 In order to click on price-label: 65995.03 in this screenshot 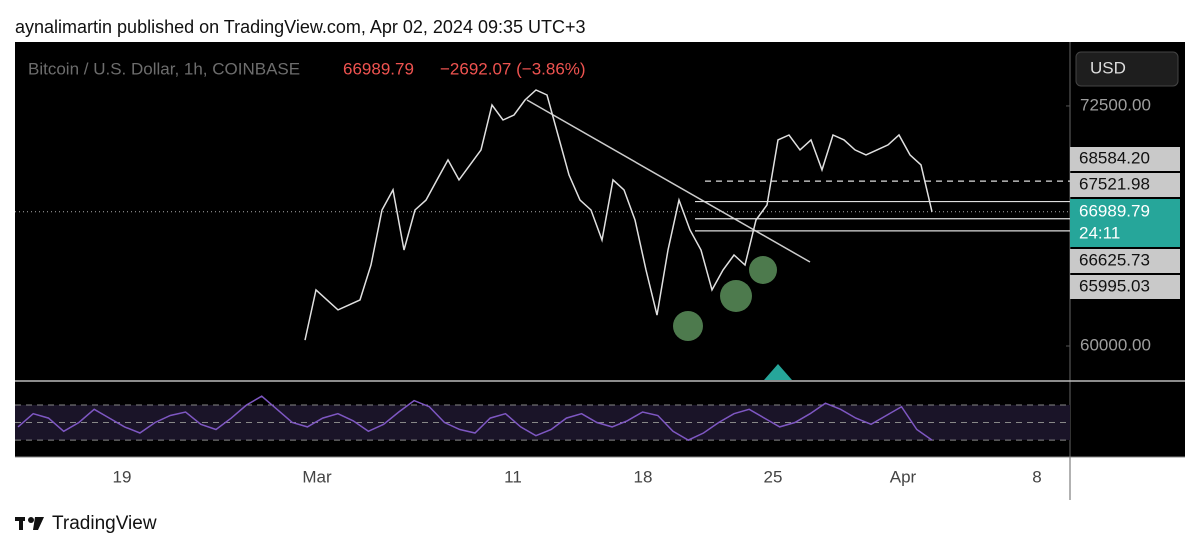, I will do `click(1114, 285)`.